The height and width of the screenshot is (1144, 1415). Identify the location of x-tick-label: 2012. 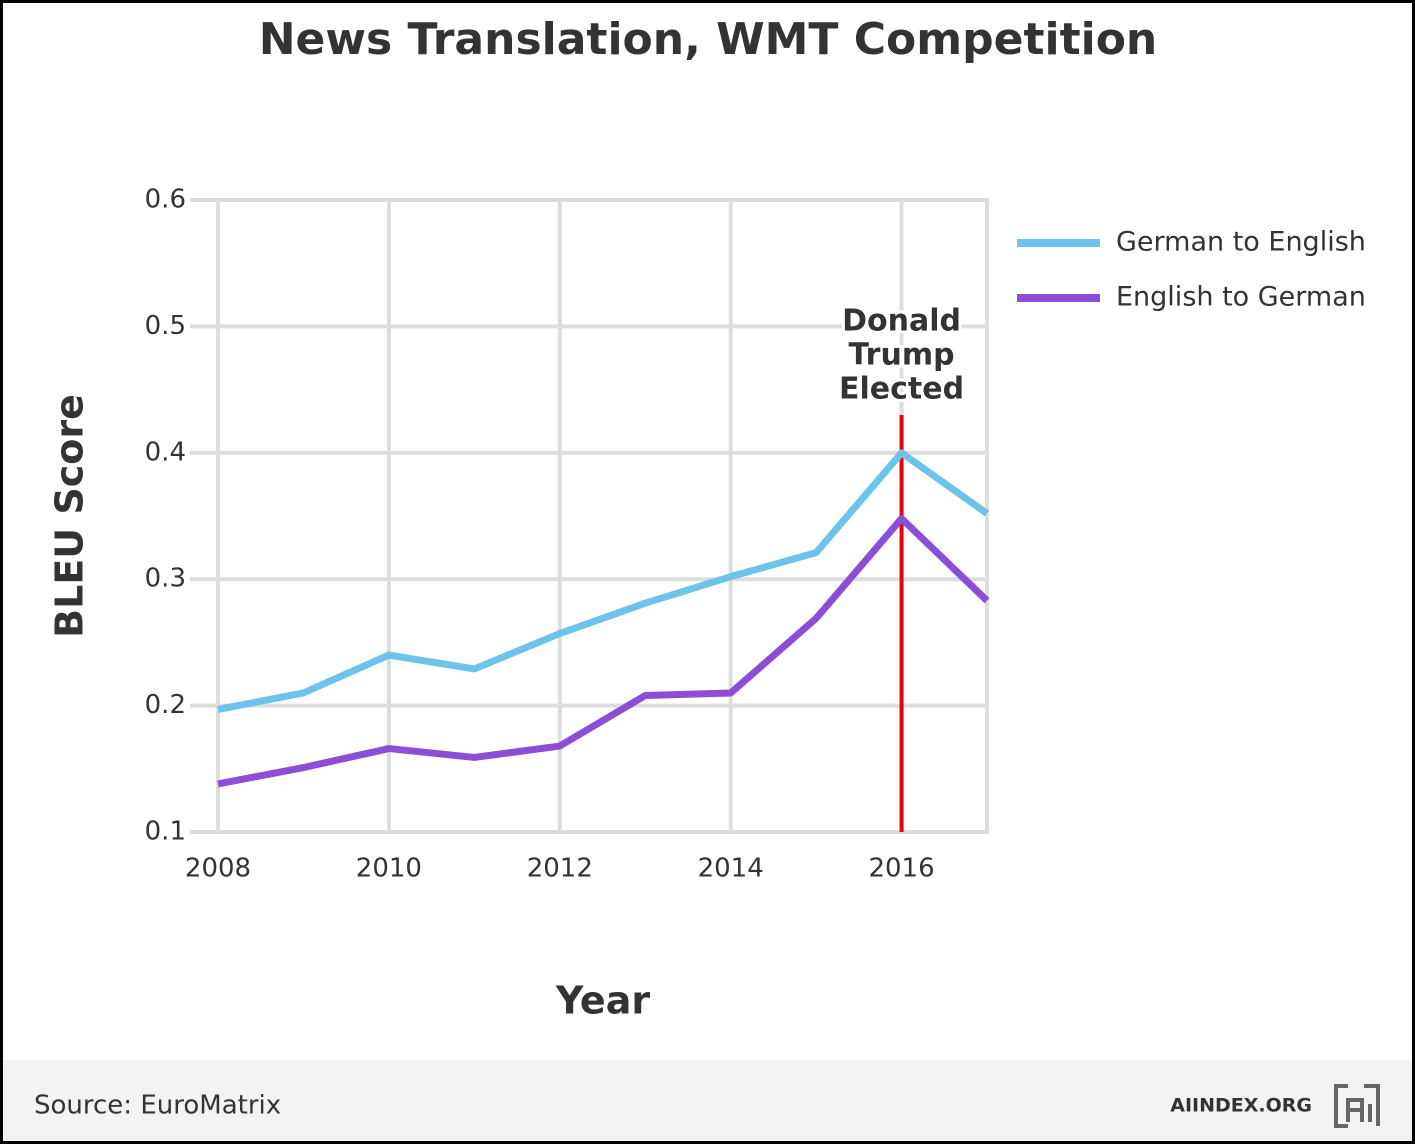
(560, 869).